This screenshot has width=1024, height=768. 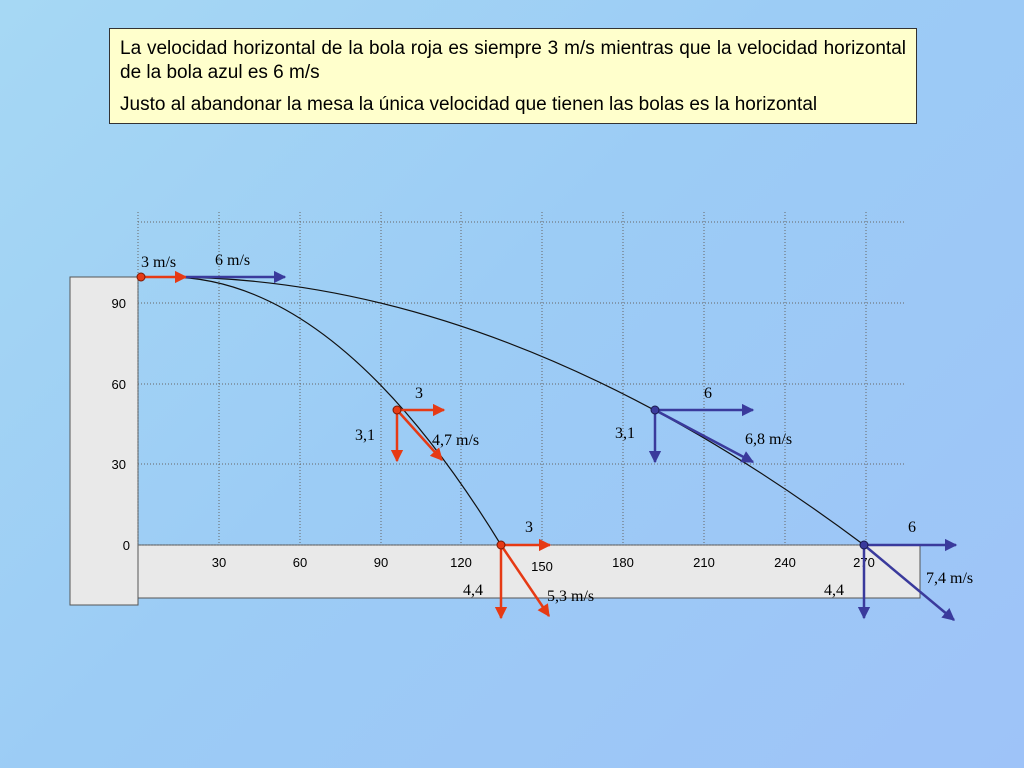 What do you see at coordinates (232, 260) in the screenshot?
I see `blue-initial-velocity-label: 6 m/s` at bounding box center [232, 260].